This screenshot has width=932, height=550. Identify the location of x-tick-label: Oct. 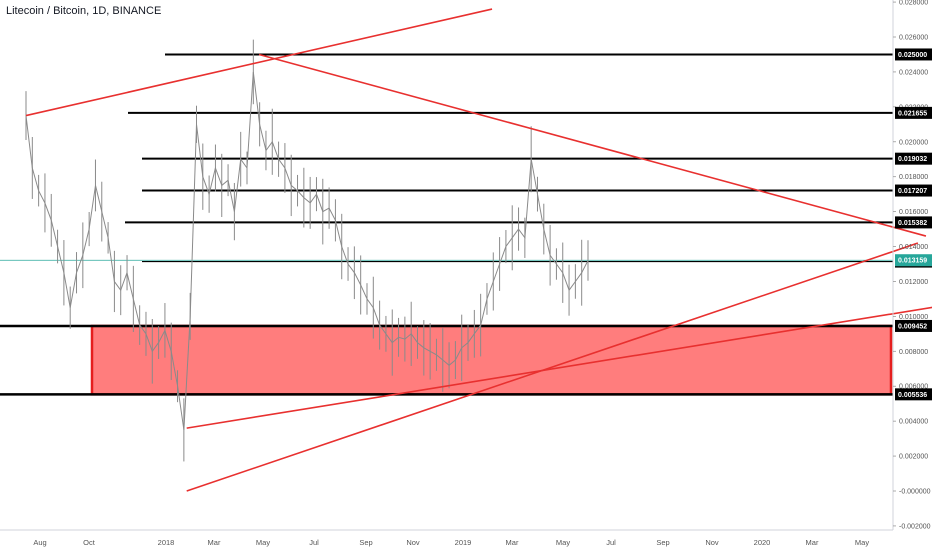
(89, 542).